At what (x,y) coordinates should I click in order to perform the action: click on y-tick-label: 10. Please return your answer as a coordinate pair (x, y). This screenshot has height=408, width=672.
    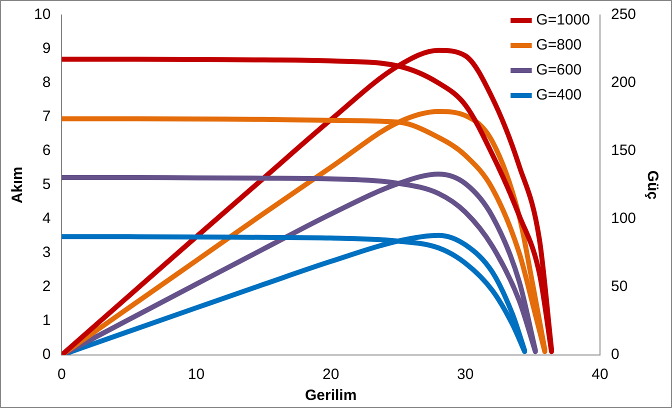
    Looking at the image, I should click on (42, 15).